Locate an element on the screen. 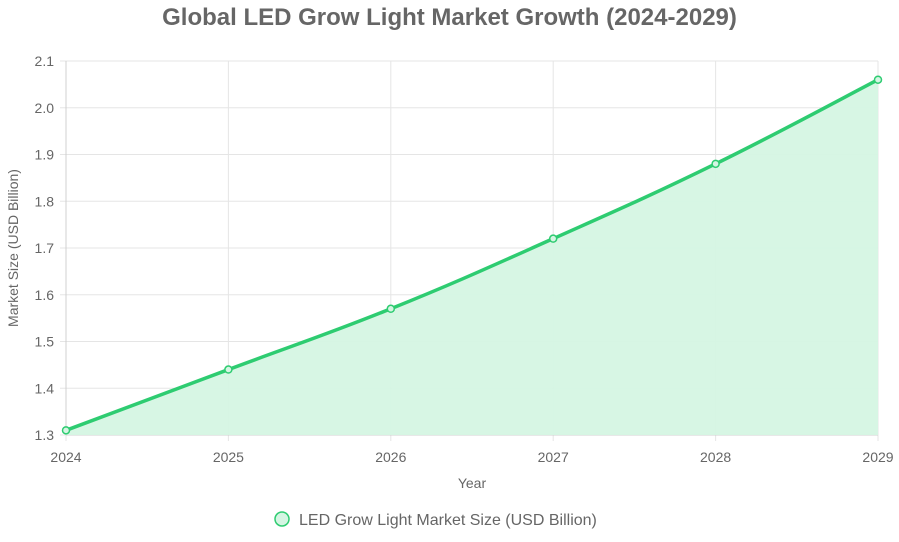 The image size is (899, 542). y-tick-label: 1.6 is located at coordinates (45, 295).